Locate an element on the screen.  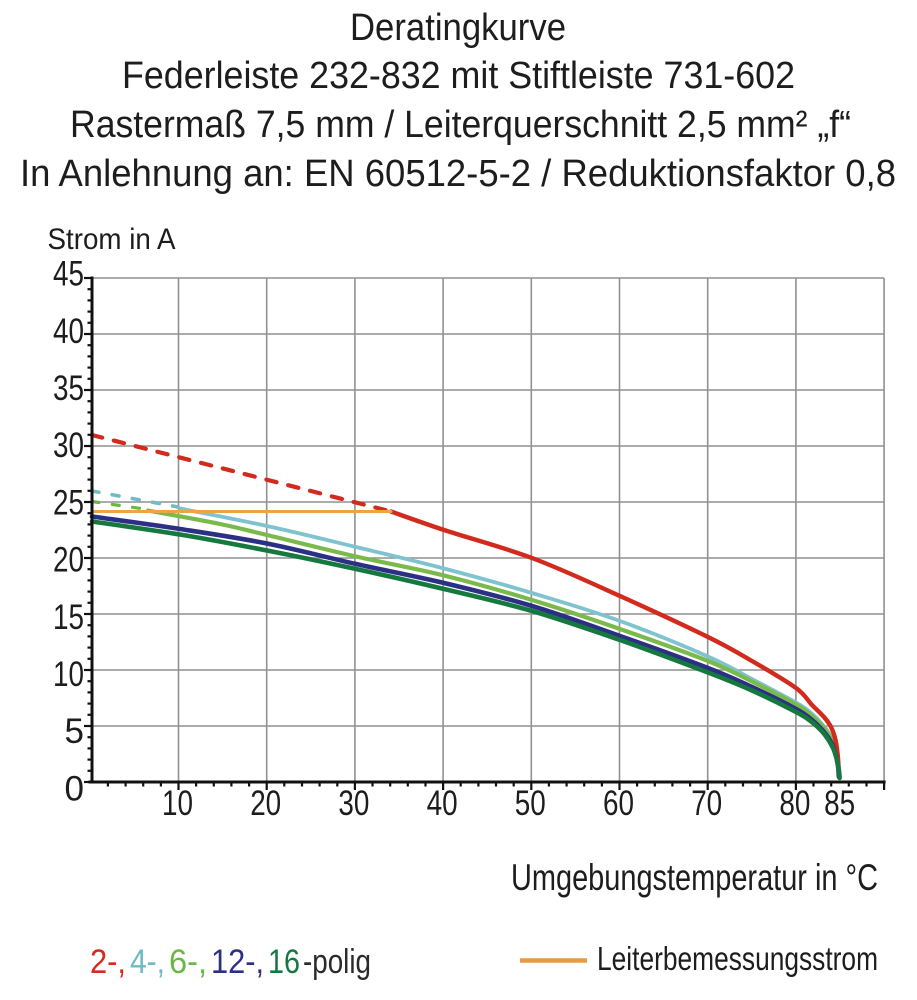
svg-text: 4-, is located at coordinates (147, 962).